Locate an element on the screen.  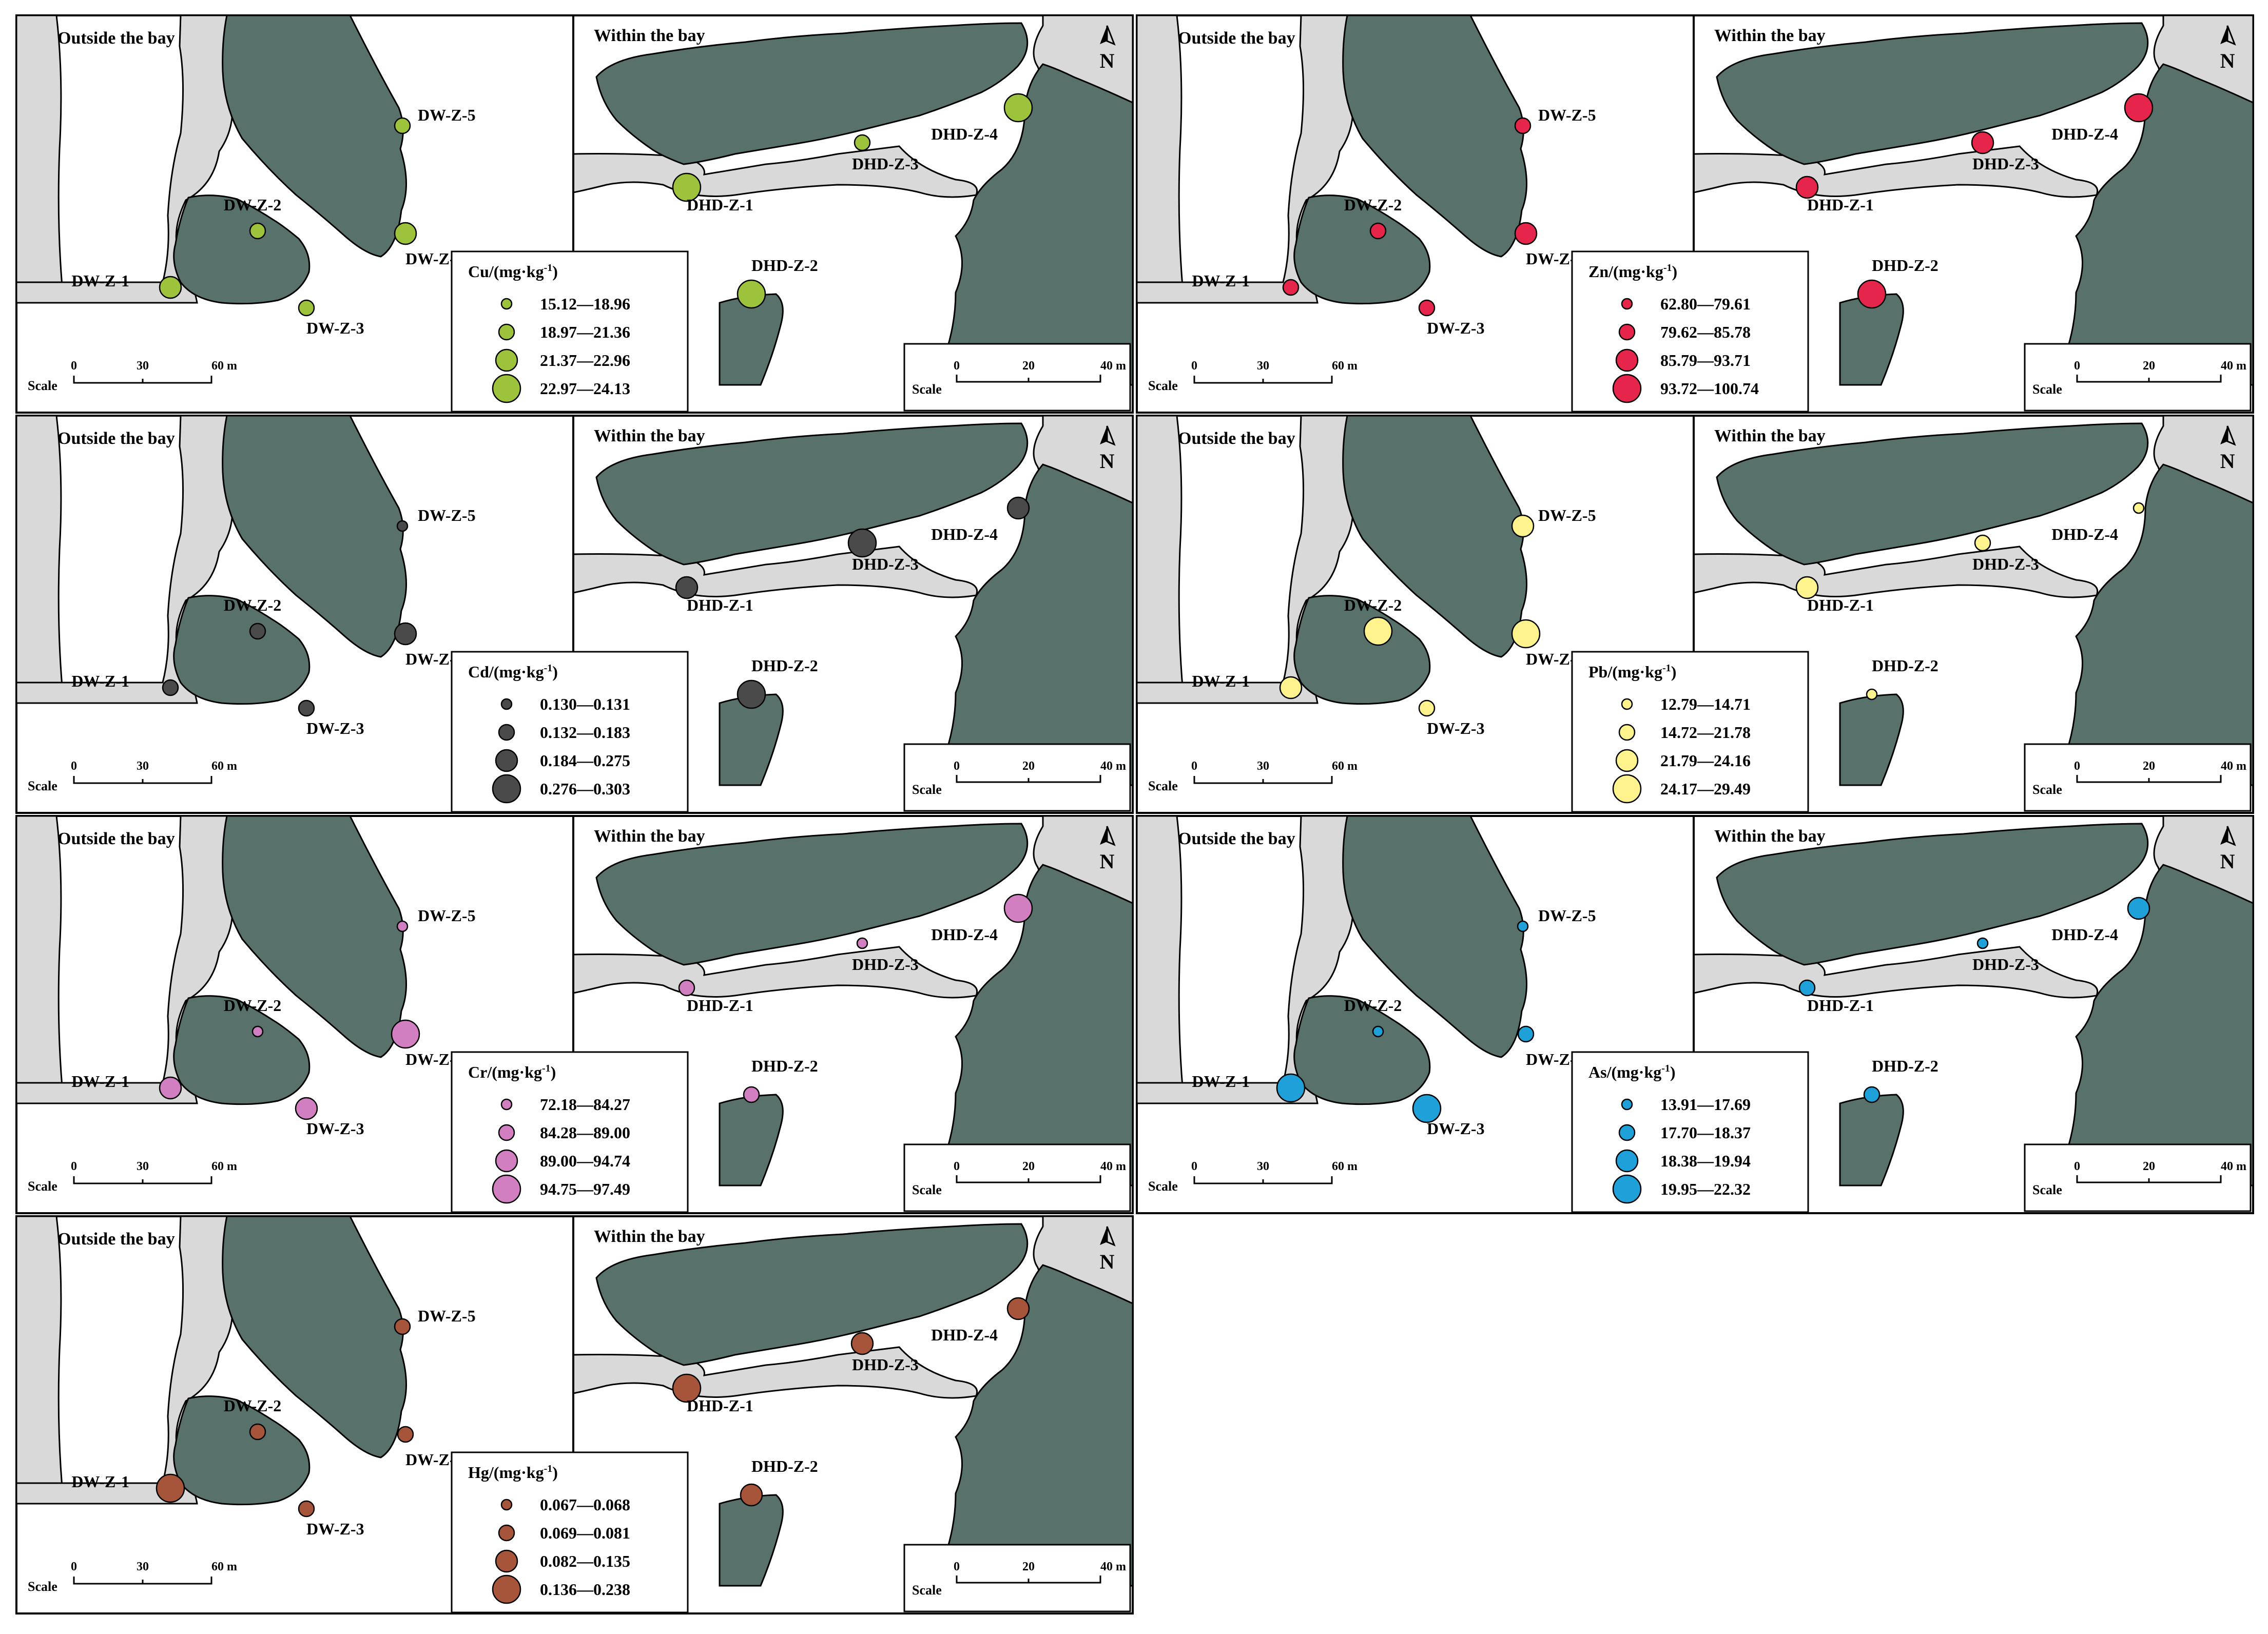
site-label: DW-Z-3 is located at coordinates (1456, 328).